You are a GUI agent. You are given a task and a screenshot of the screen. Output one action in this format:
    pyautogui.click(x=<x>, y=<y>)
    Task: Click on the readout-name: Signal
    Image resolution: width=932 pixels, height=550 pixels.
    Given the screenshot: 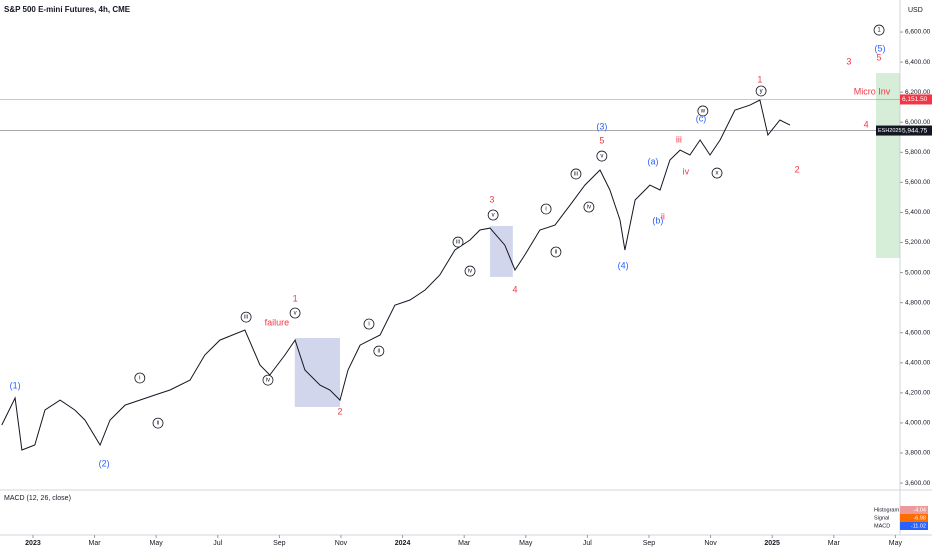 What is the action you would take?
    pyautogui.click(x=881, y=518)
    